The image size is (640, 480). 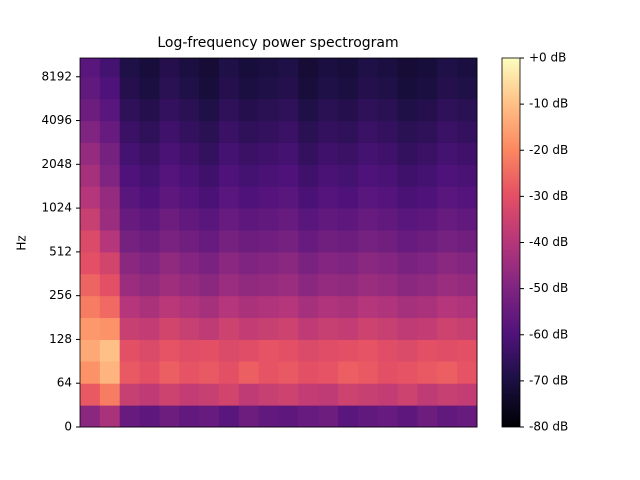 What do you see at coordinates (548, 104) in the screenshot?
I see `colorbar-tick-label: -10 dB` at bounding box center [548, 104].